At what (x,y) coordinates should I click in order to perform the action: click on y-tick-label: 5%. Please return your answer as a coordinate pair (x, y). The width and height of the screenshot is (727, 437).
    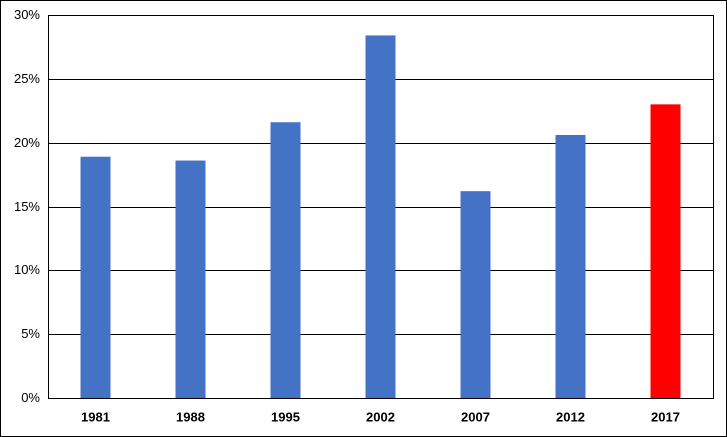
    Looking at the image, I should click on (30, 333).